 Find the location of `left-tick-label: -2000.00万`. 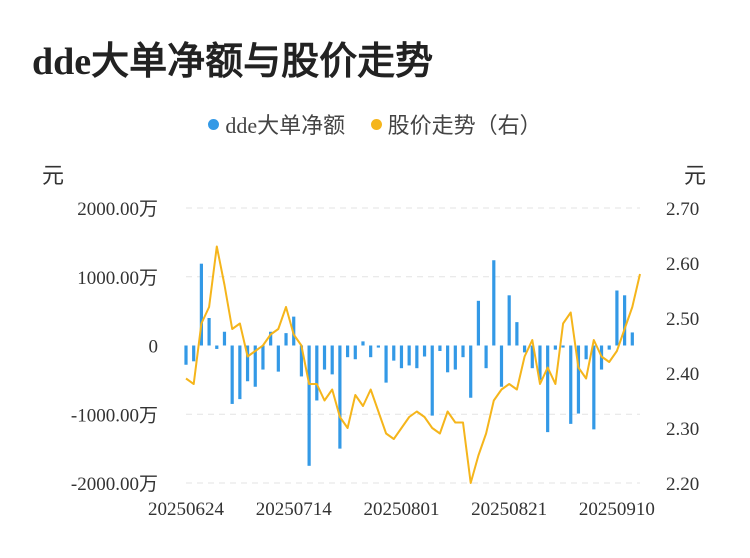

left-tick-label: -2000.00万 is located at coordinates (114, 484).